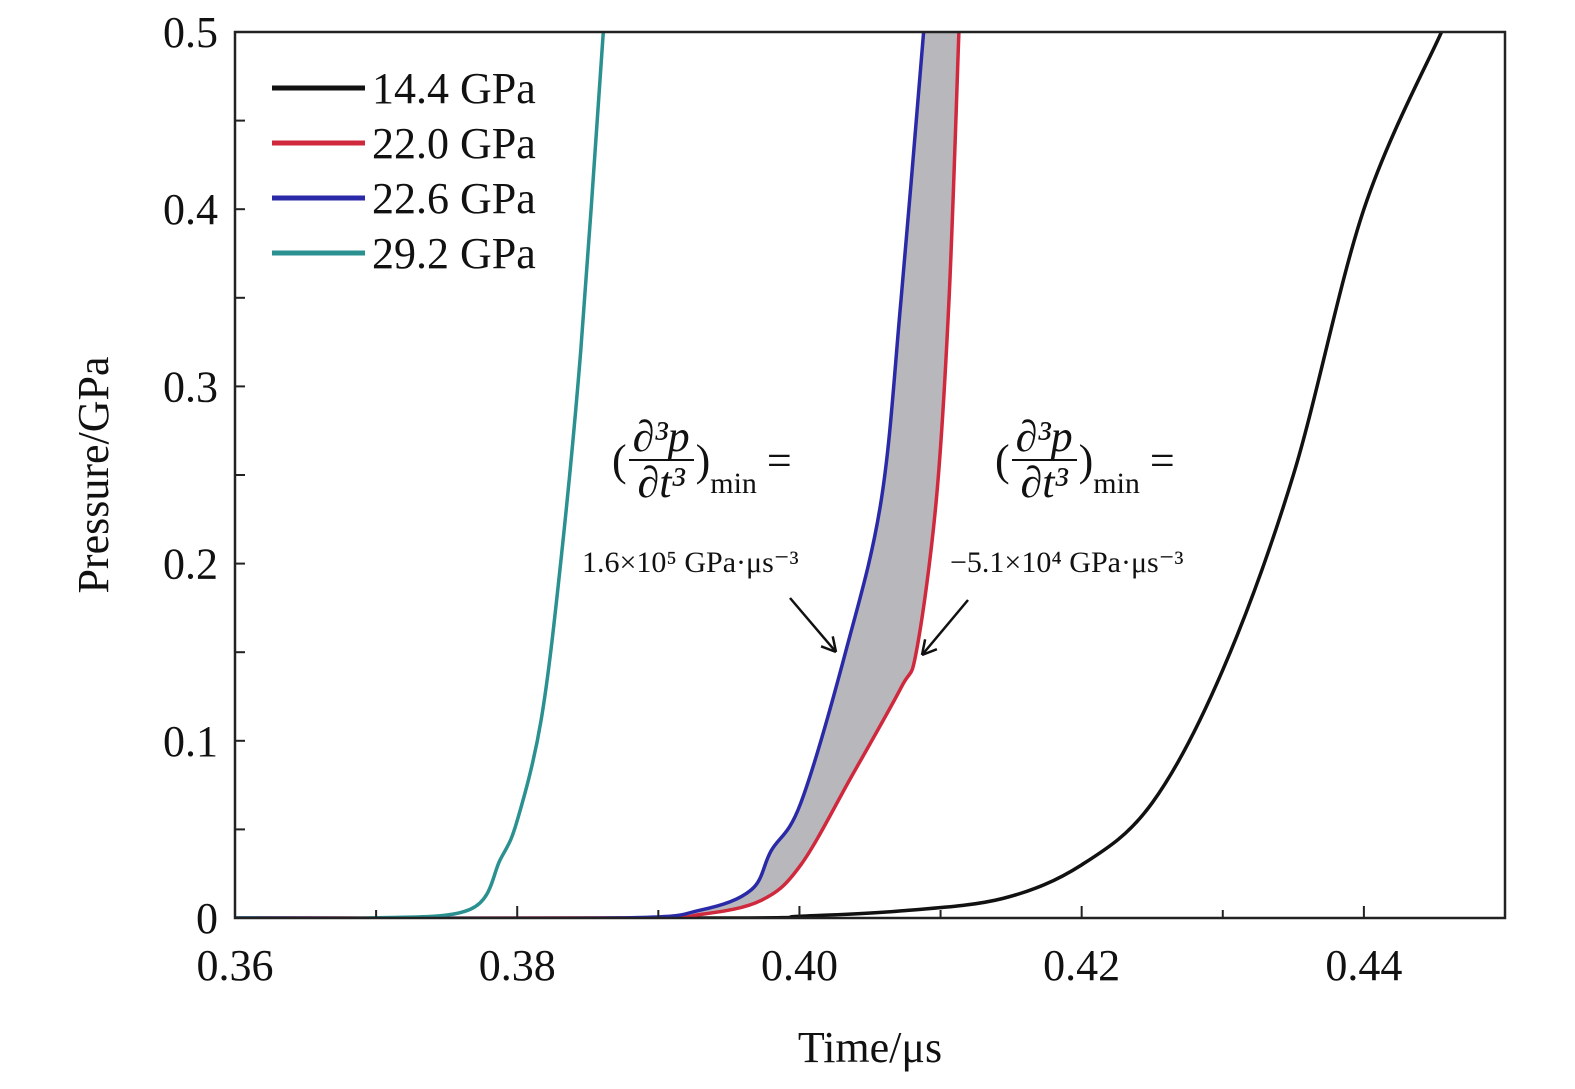 This screenshot has width=1575, height=1089. What do you see at coordinates (1162, 460) in the screenshot?
I see `annotation-2-equals: =` at bounding box center [1162, 460].